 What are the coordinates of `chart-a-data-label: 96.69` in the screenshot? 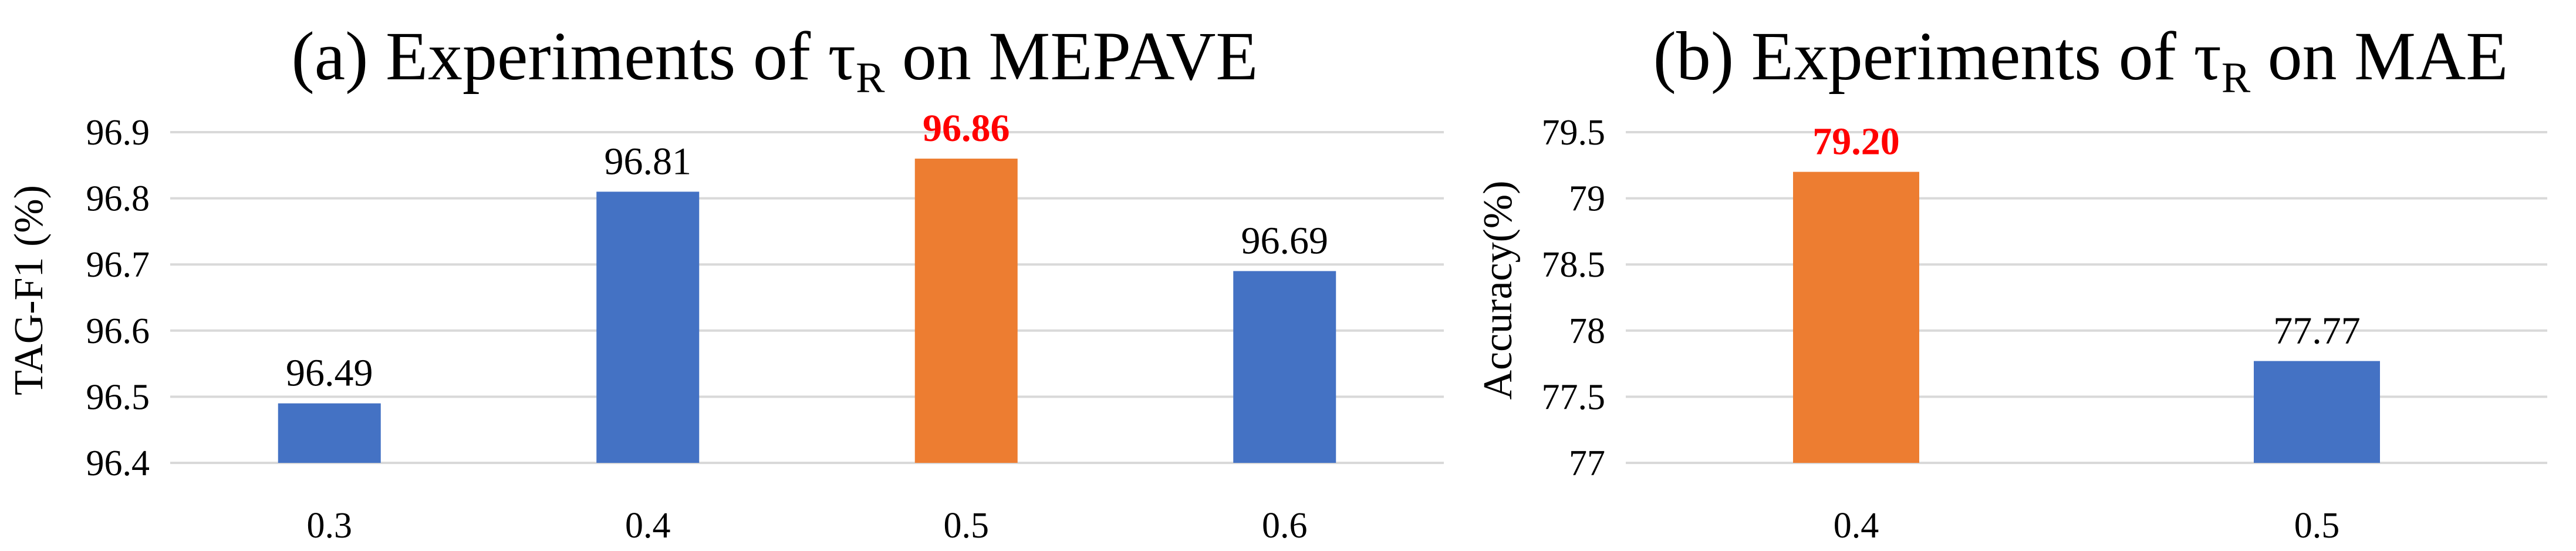 It's located at (1285, 240).